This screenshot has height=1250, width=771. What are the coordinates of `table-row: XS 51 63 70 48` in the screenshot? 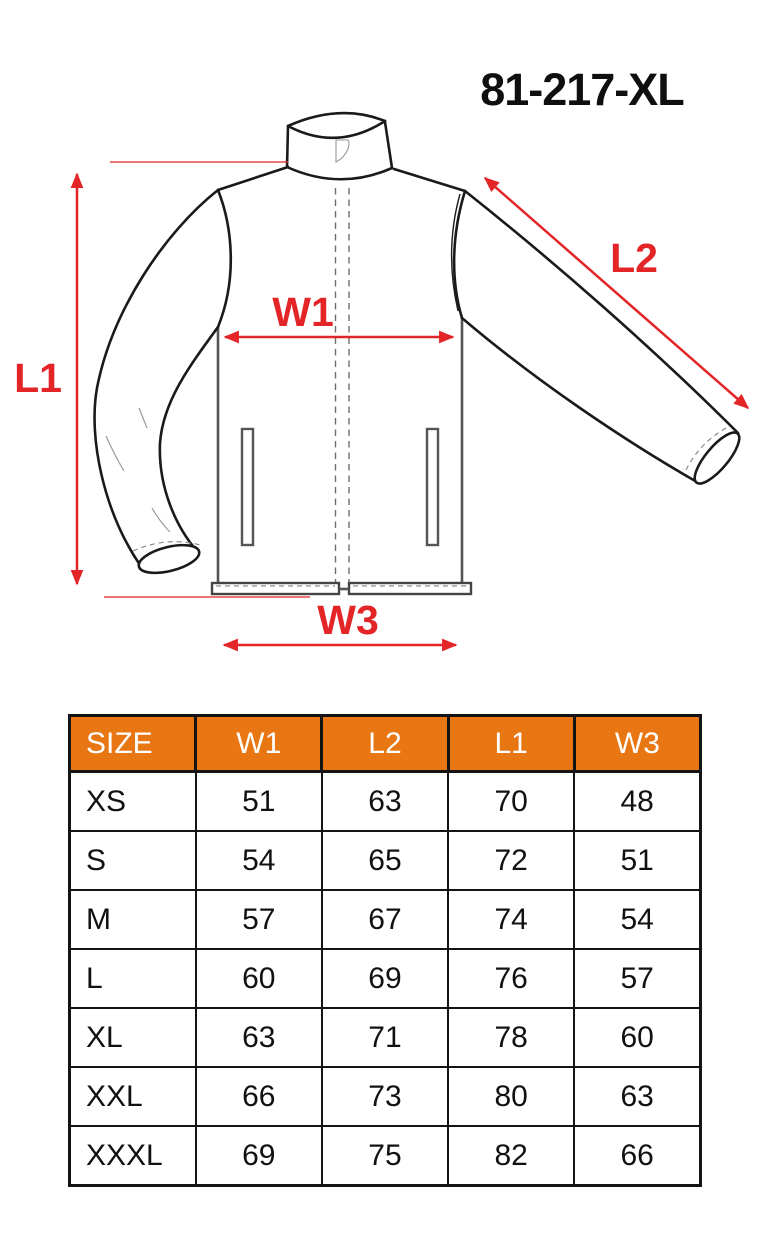 It's located at (385, 801).